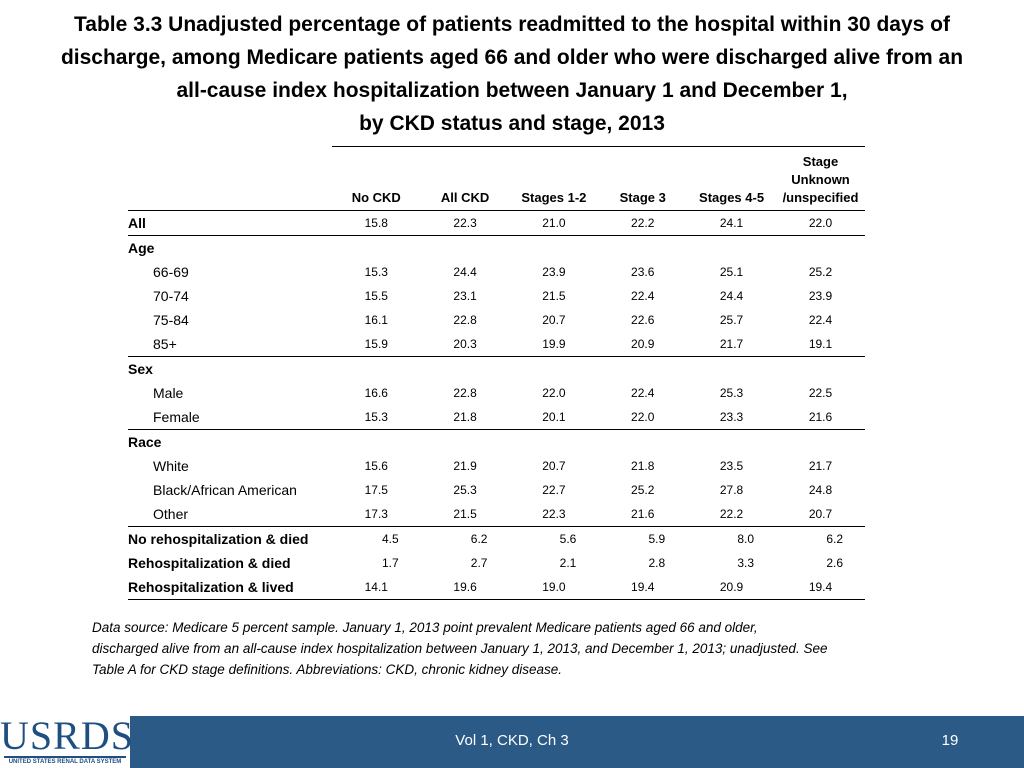 This screenshot has width=1024, height=768. I want to click on table-cell: 20.1, so click(554, 417).